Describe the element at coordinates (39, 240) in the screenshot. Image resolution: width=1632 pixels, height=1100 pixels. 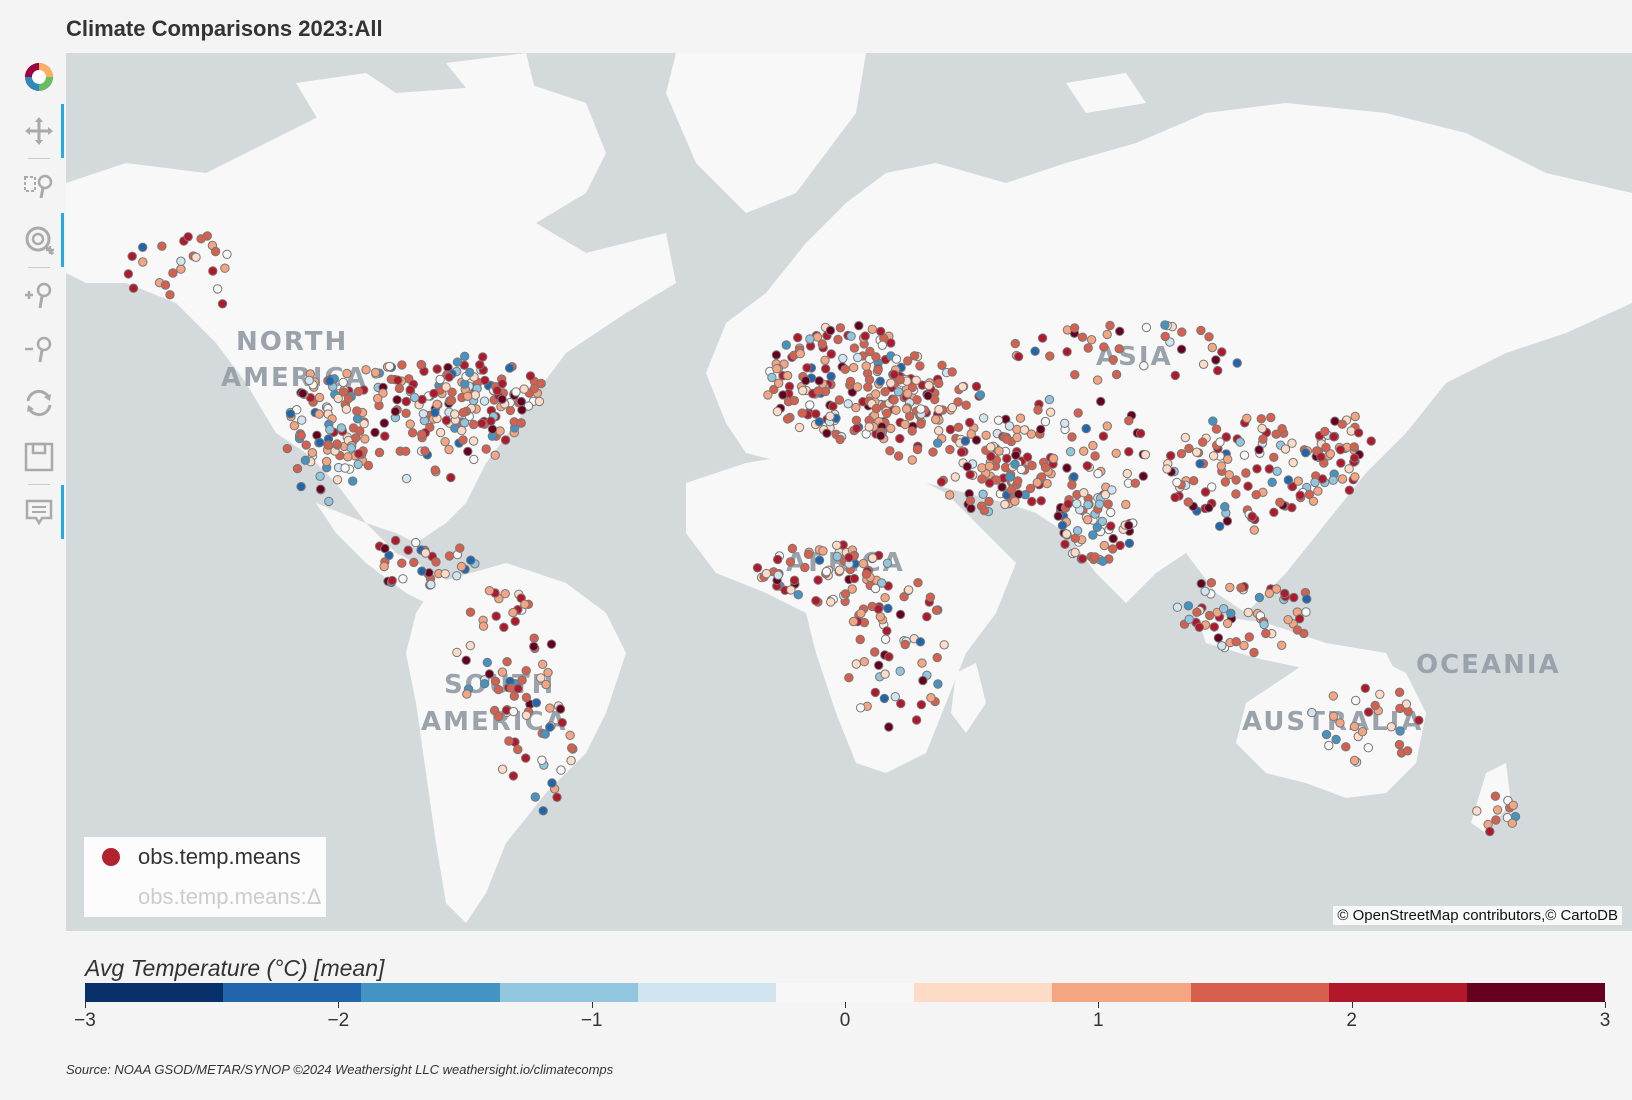
I see `wheel-zoom-tool` at that location.